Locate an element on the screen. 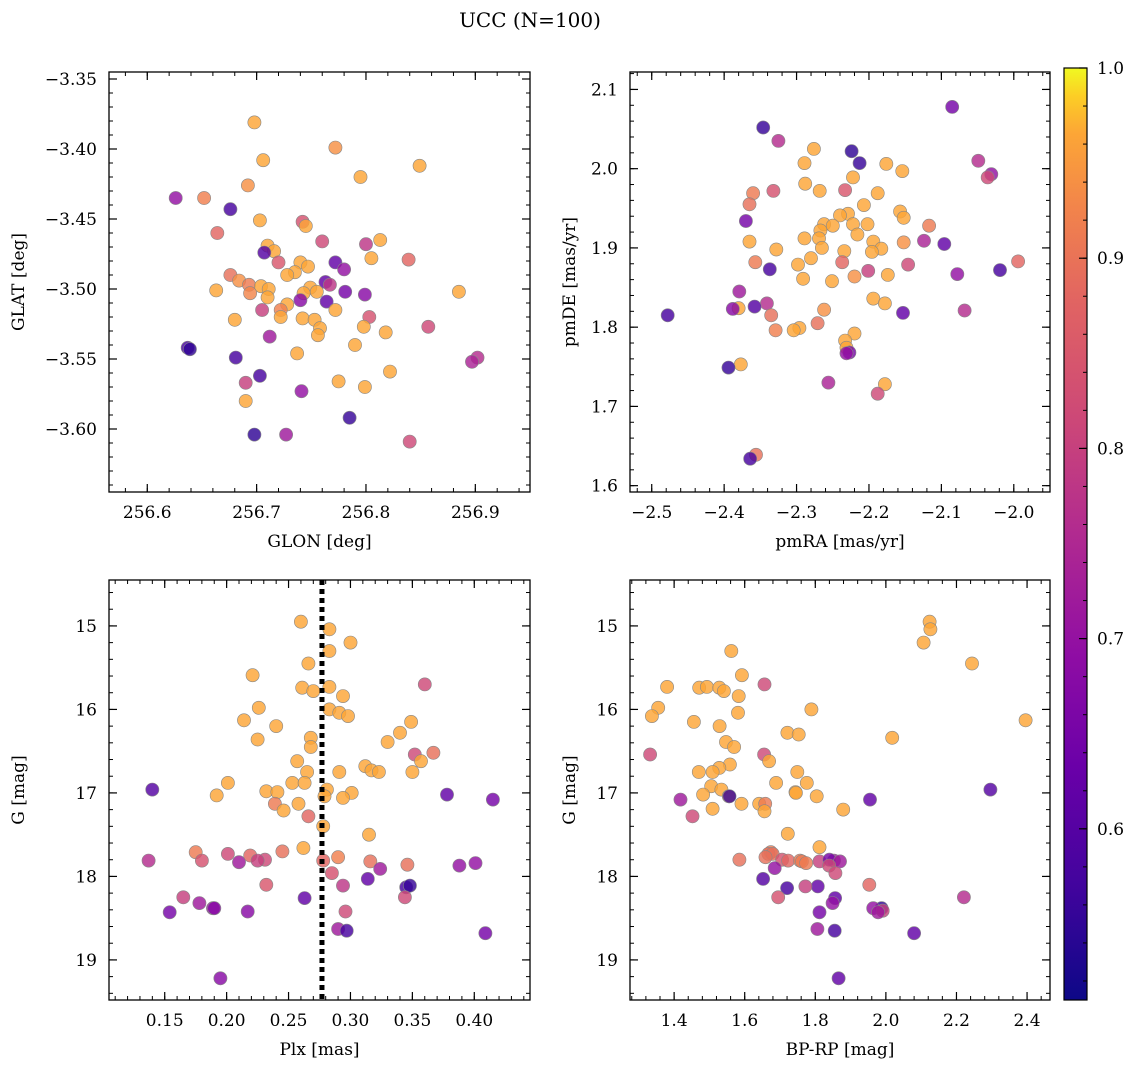  y-tick-label: 1.9 is located at coordinates (604, 249).